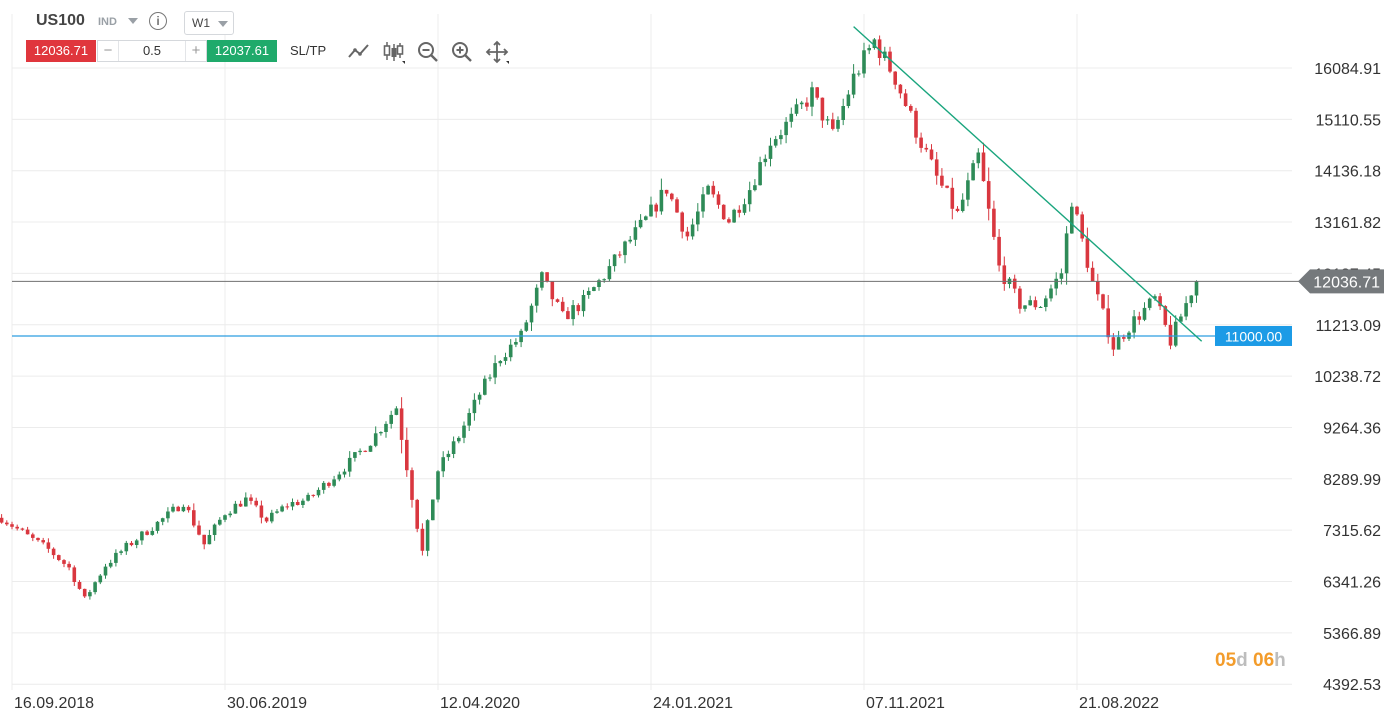 This screenshot has height=725, width=1388. Describe the element at coordinates (1028, 184) in the screenshot. I see `trendline` at that location.